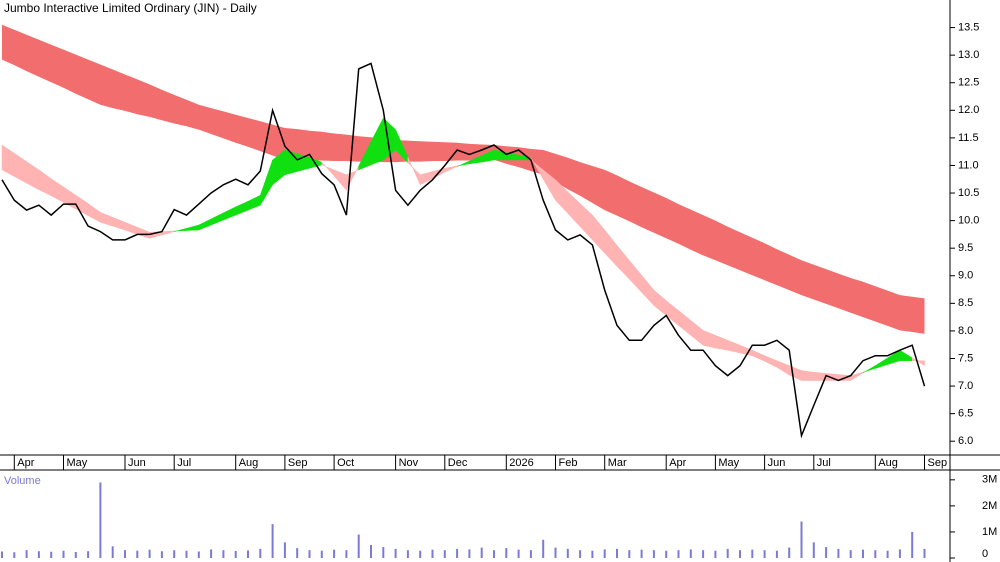 Image resolution: width=1000 pixels, height=562 pixels. I want to click on y-tick-label: 7.5, so click(965, 358).